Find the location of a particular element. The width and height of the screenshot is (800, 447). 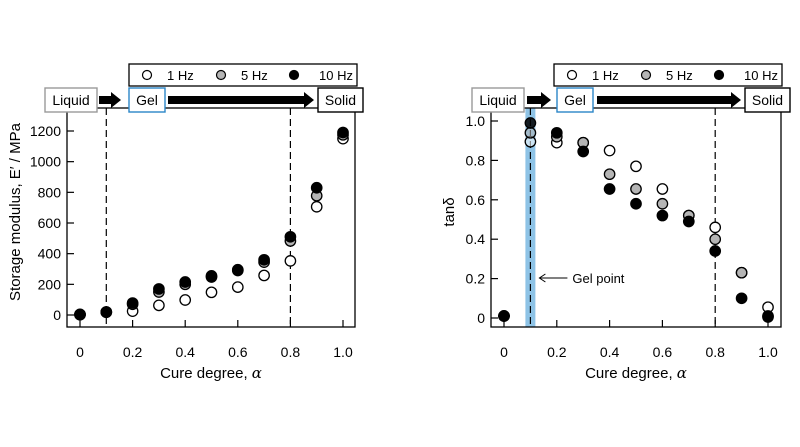

gel-point-arrowhead is located at coordinates (542, 278).